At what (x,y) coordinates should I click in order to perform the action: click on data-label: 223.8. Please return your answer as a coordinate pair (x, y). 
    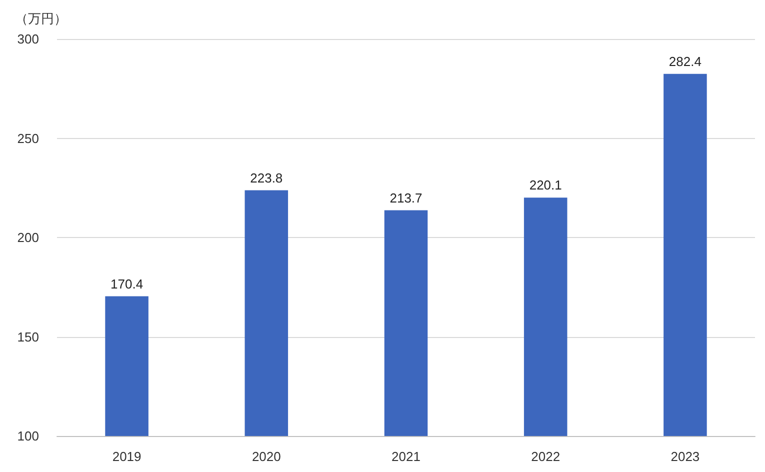
    Looking at the image, I should click on (266, 178).